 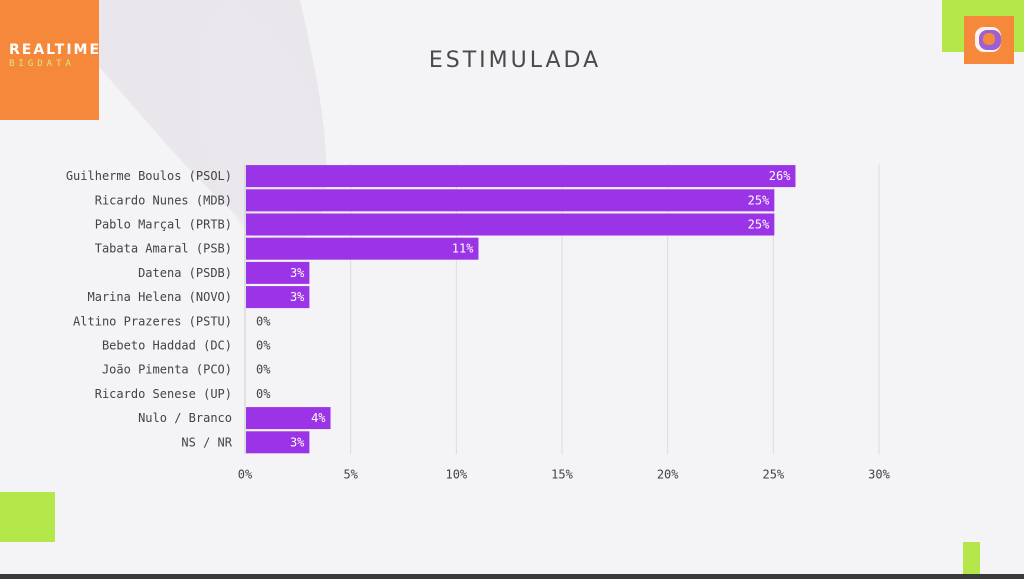 I want to click on category-label: Altino Prazeres (PSTU), so click(x=152, y=321).